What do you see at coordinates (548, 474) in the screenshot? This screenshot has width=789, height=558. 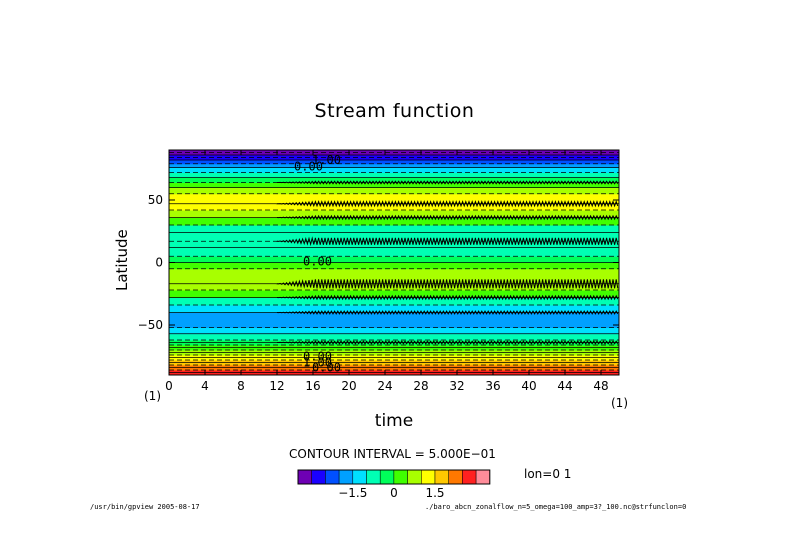 I see `lon-label: lon=0 1` at bounding box center [548, 474].